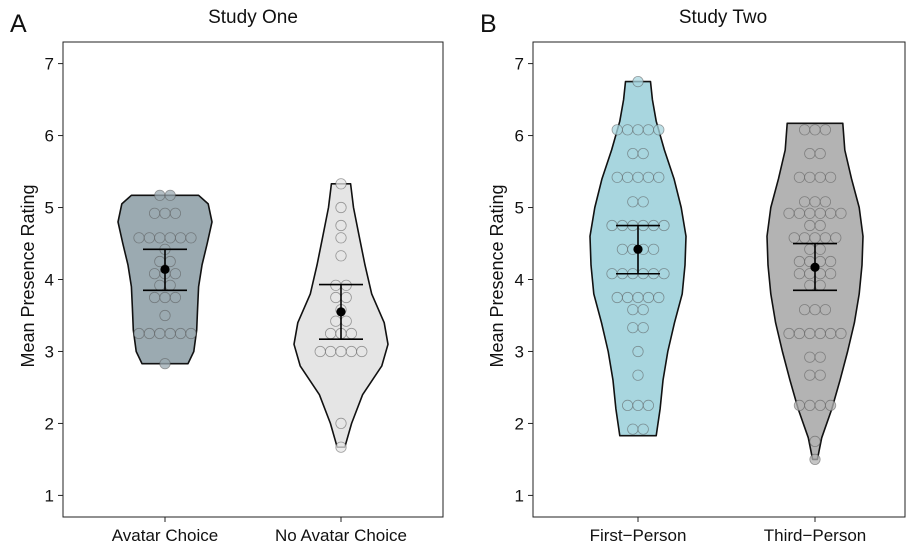 This screenshot has height=543, width=910. What do you see at coordinates (488, 24) in the screenshot?
I see `panel-letter: B` at bounding box center [488, 24].